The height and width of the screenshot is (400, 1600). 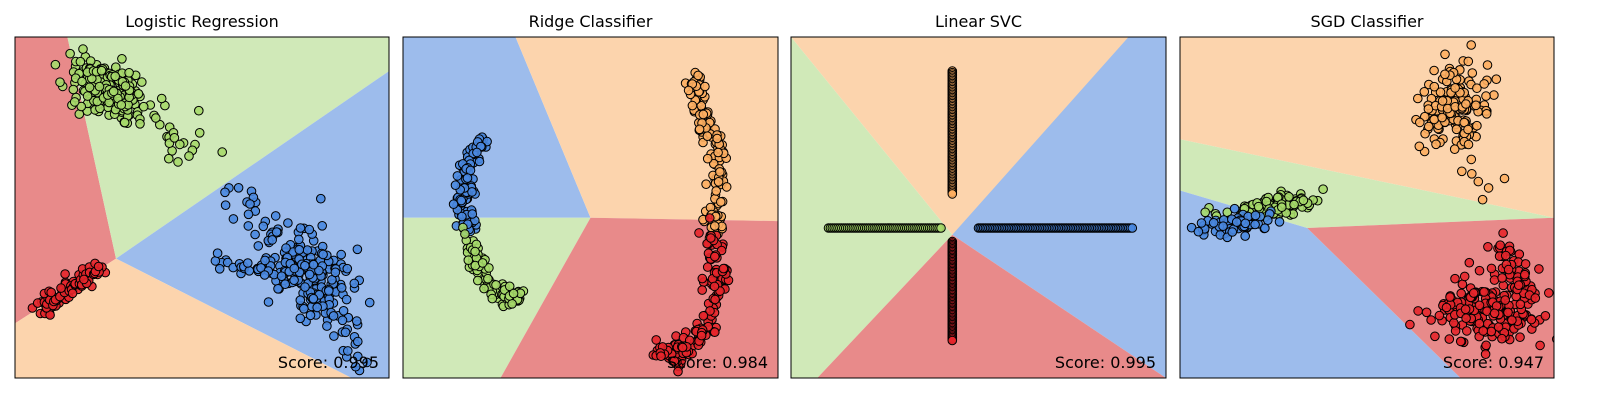 I want to click on series-blue, so click(x=292, y=279).